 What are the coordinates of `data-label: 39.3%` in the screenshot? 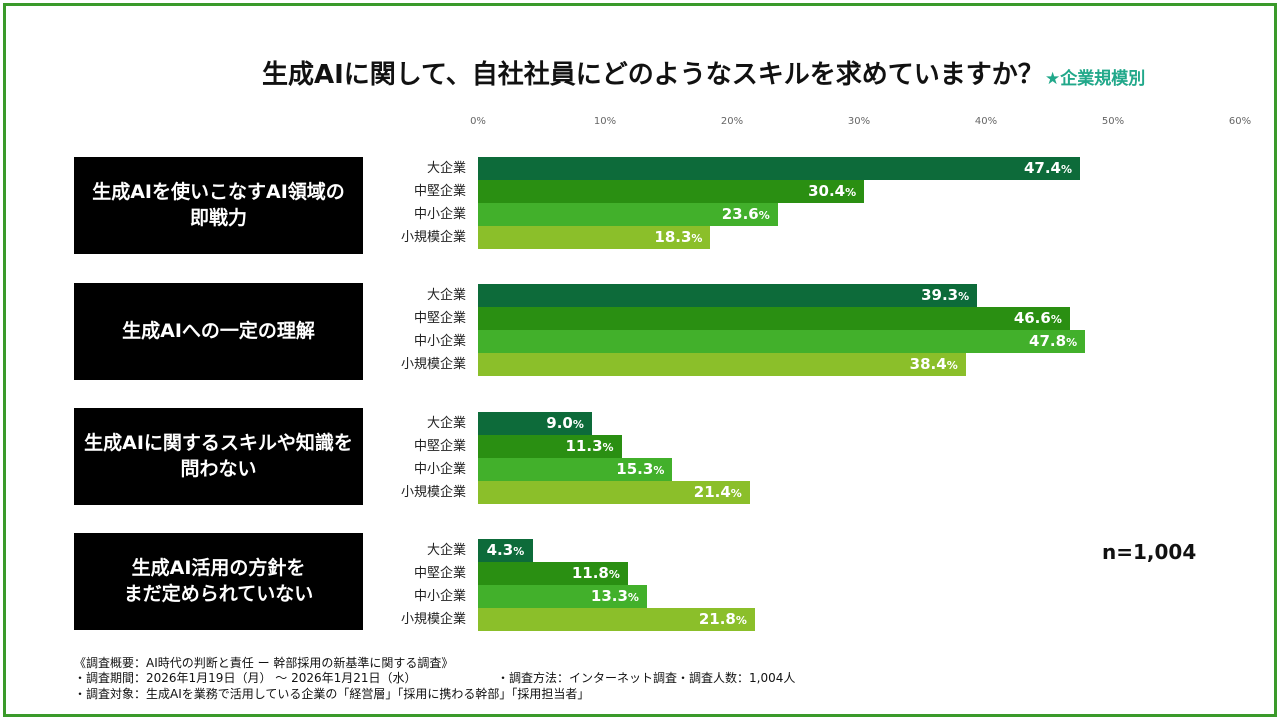 It's located at (945, 295).